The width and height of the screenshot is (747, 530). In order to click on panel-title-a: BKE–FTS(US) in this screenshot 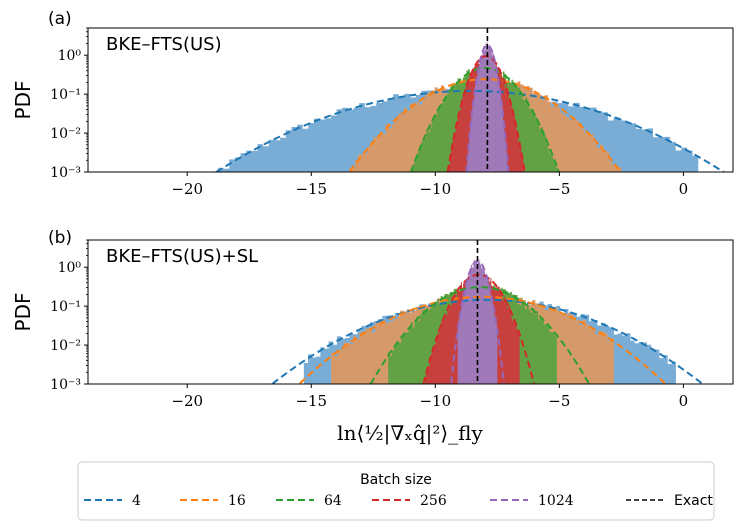, I will do `click(164, 44)`.